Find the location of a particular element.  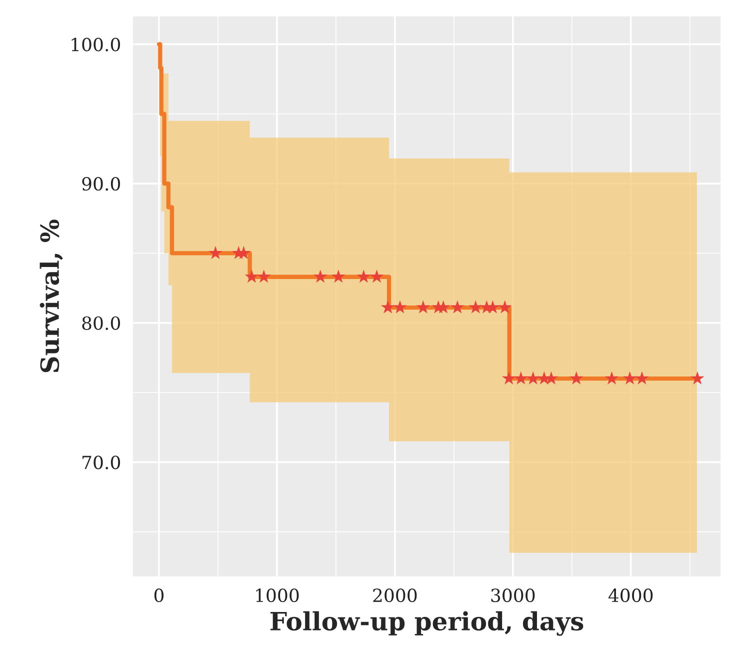

x-tick-label: 2000 is located at coordinates (395, 595).